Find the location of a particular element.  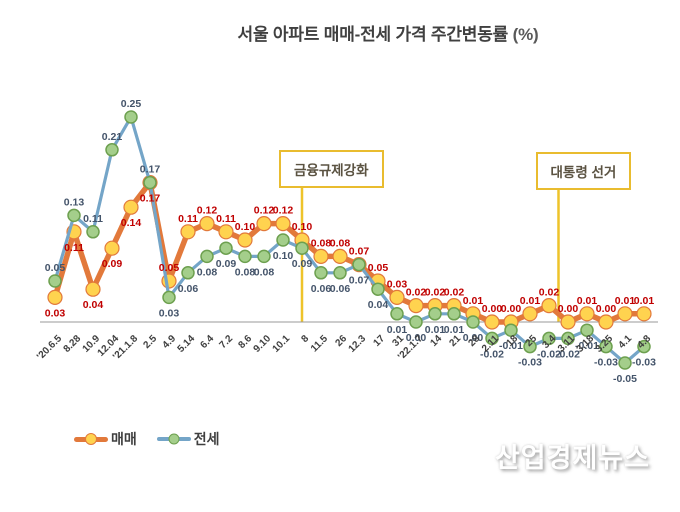

chart-title-text: 서울 아파트 매매-전세 가격 주간변동률 is located at coordinates (373, 34).